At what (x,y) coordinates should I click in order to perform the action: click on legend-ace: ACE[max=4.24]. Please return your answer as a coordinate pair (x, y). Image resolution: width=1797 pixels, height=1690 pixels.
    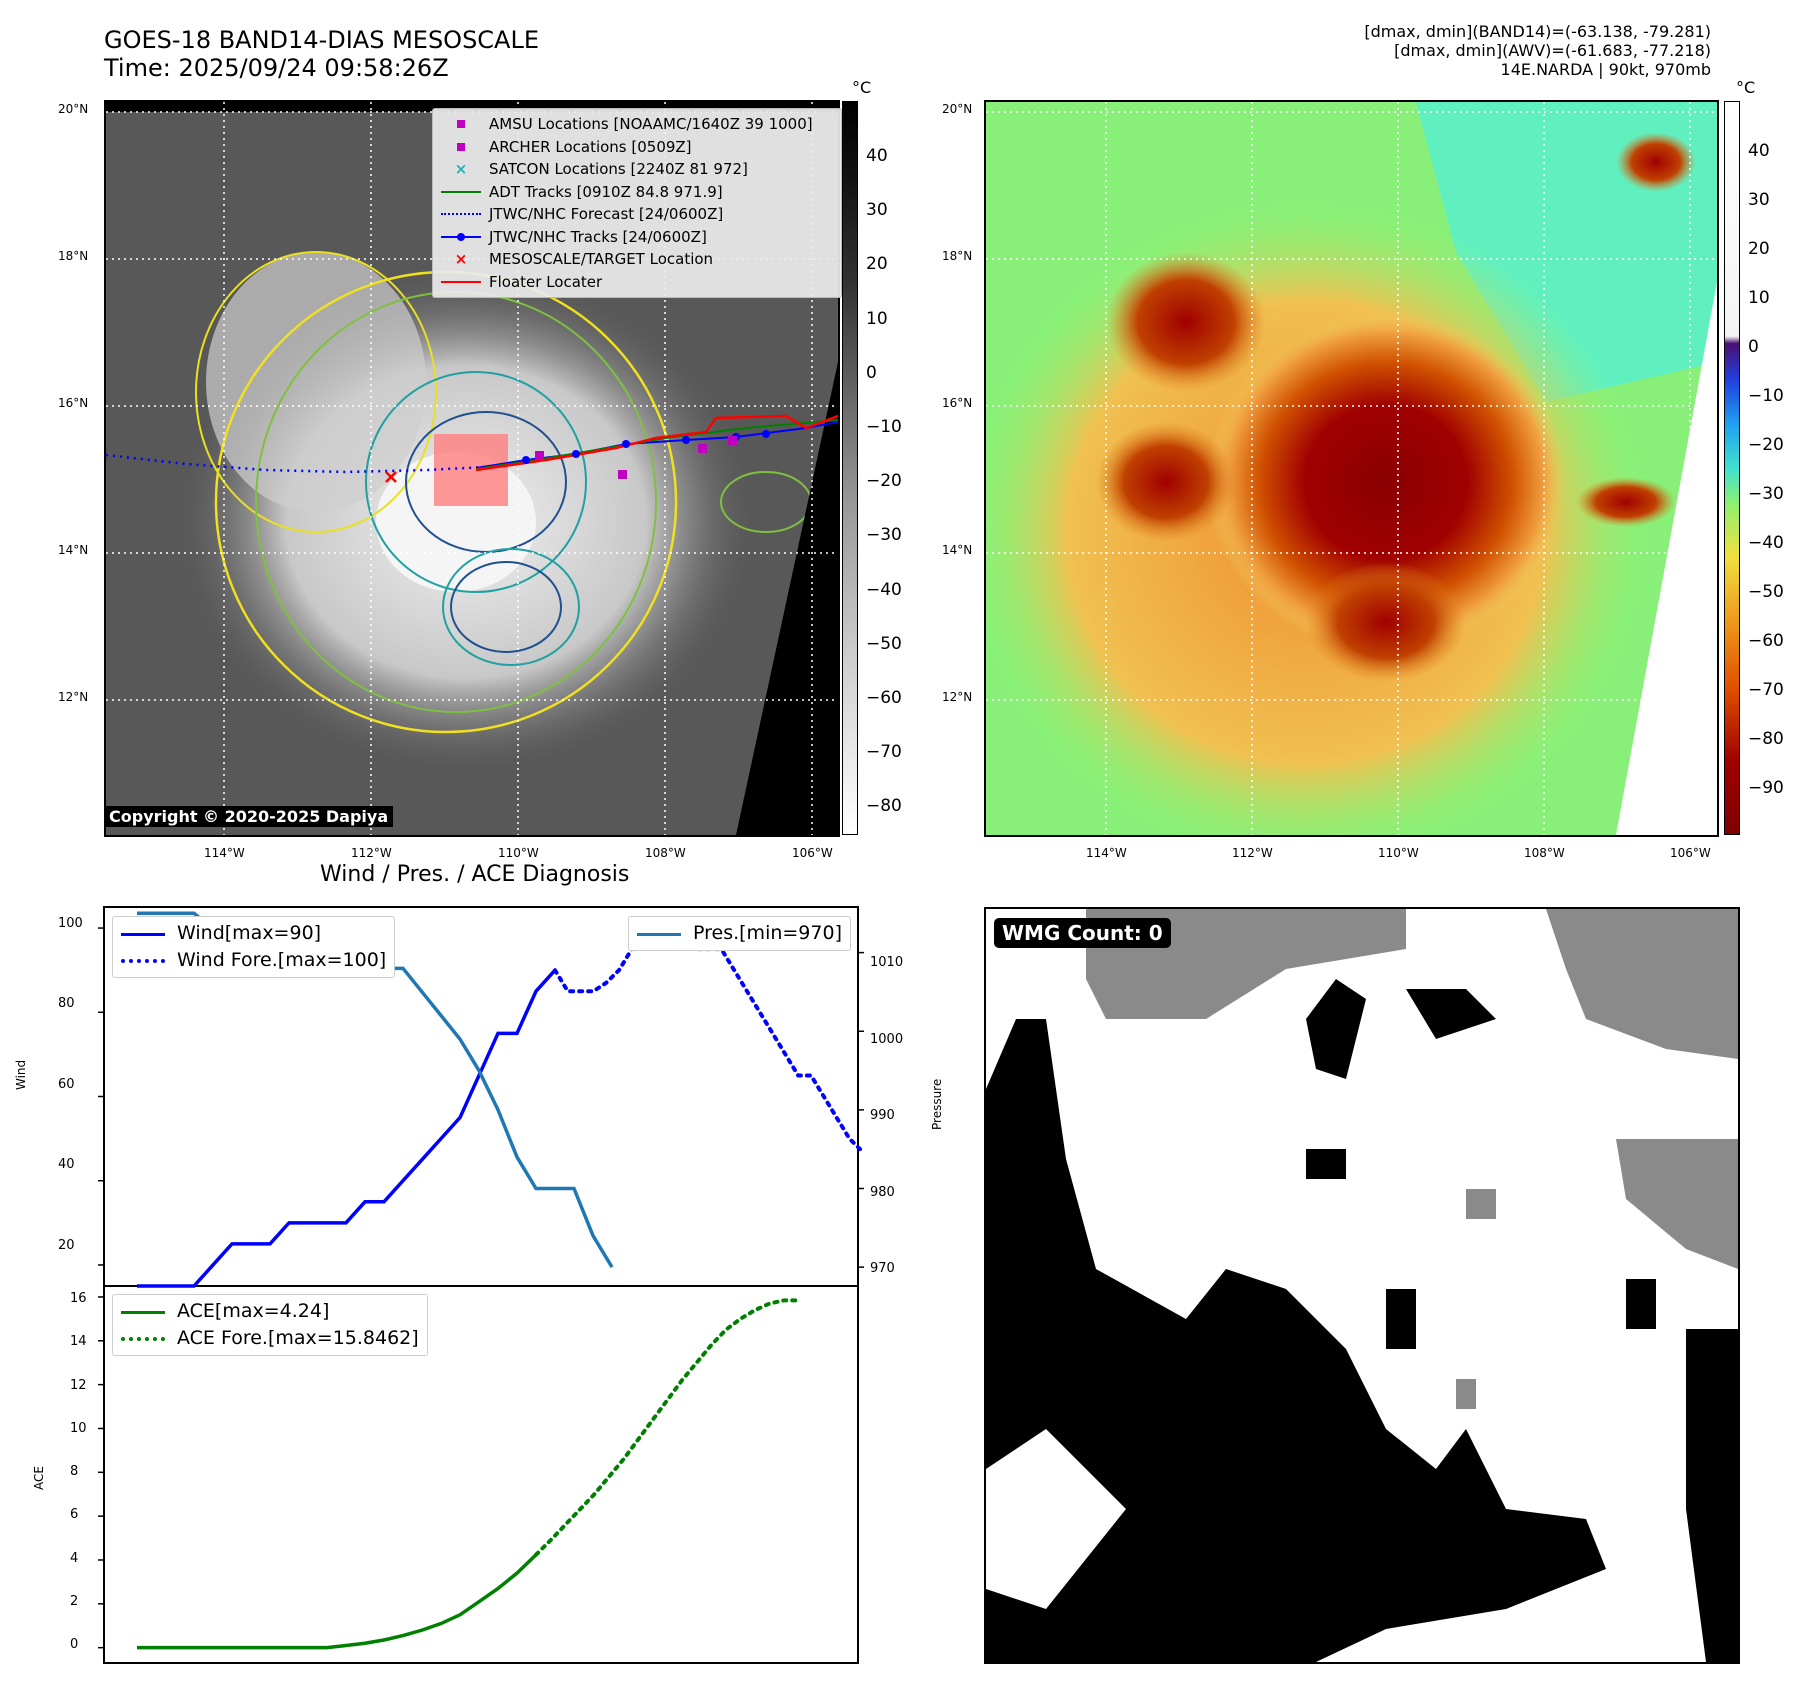
    Looking at the image, I should click on (270, 1311).